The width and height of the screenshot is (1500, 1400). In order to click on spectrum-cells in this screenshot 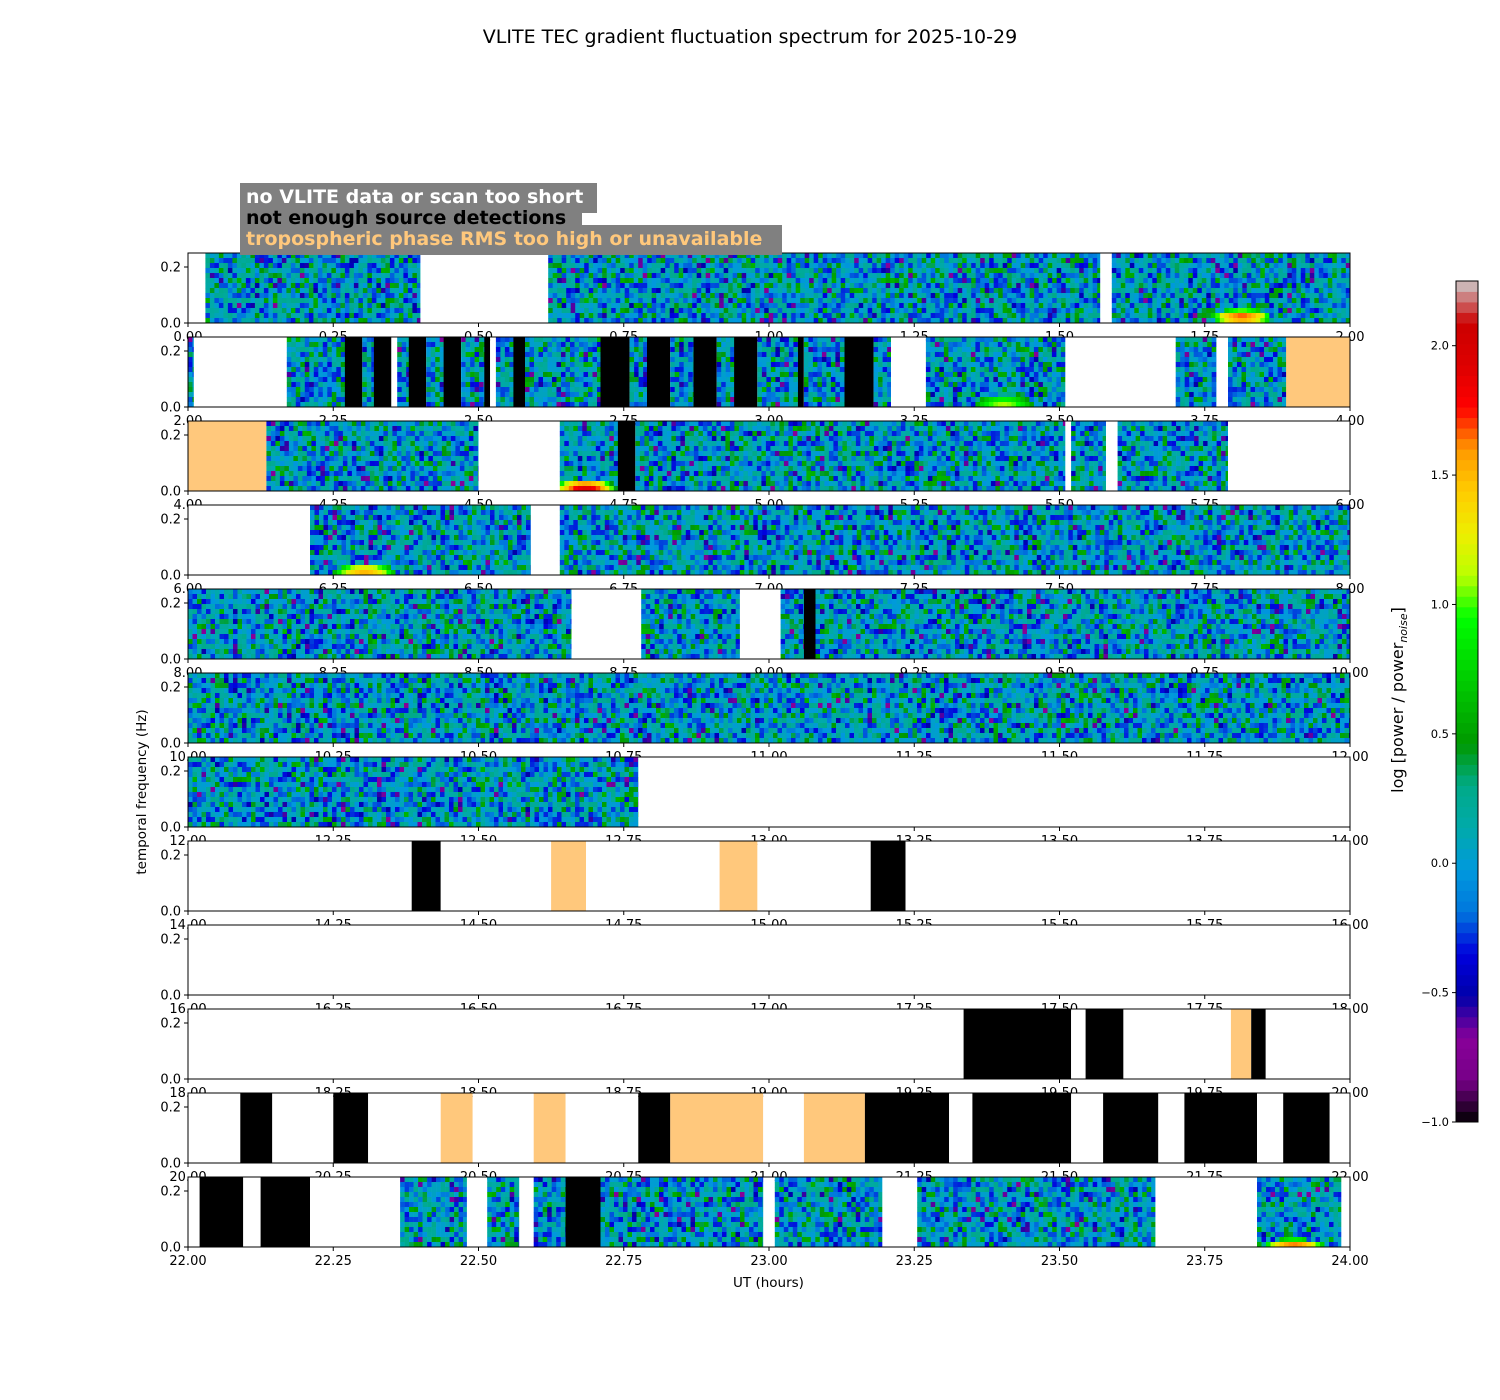, I will do `click(995, 372)`.